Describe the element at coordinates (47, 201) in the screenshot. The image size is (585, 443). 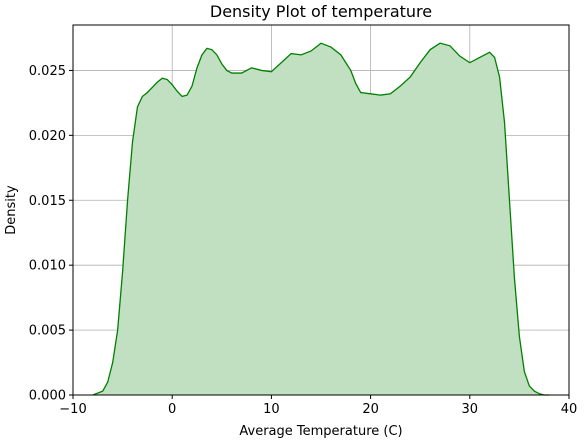
I see `y-tick-label: 0.015` at that location.